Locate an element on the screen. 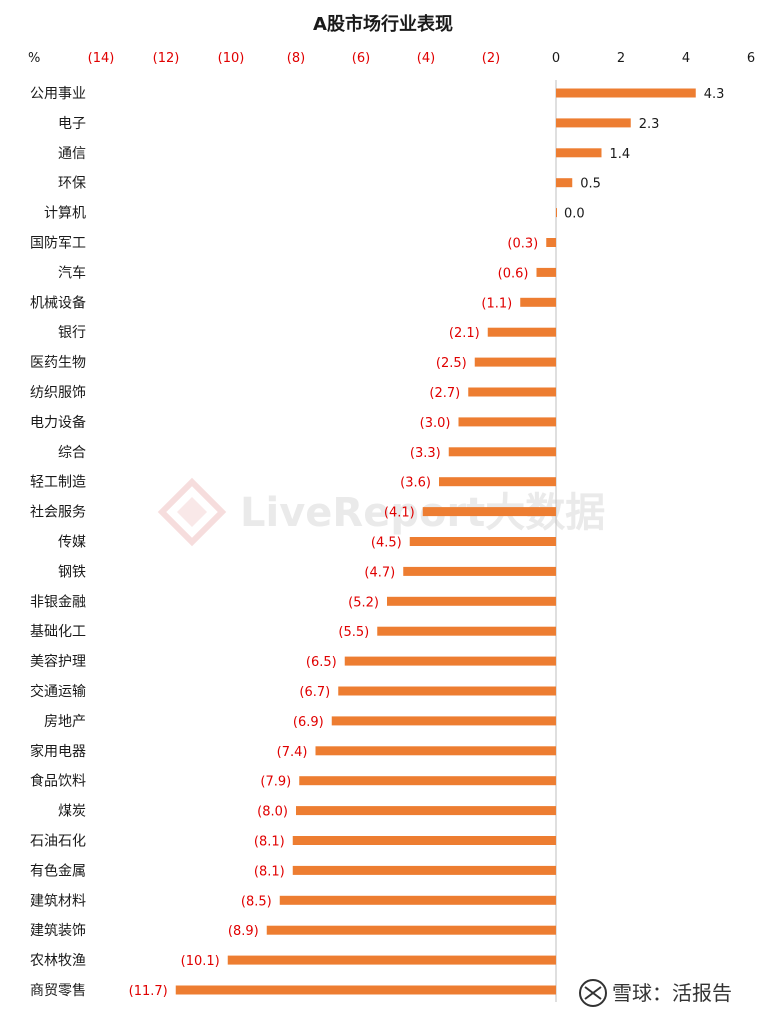 The width and height of the screenshot is (767, 1017). category-label: 轻工制造 is located at coordinates (58, 483).